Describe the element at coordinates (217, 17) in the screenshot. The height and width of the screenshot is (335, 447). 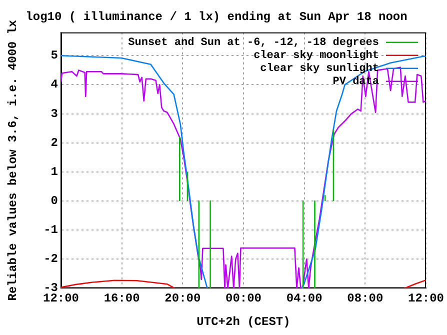
I see `chart-title: log10 ( illuminance / 1 lx) ending at Sun Apr 18 noon` at that location.